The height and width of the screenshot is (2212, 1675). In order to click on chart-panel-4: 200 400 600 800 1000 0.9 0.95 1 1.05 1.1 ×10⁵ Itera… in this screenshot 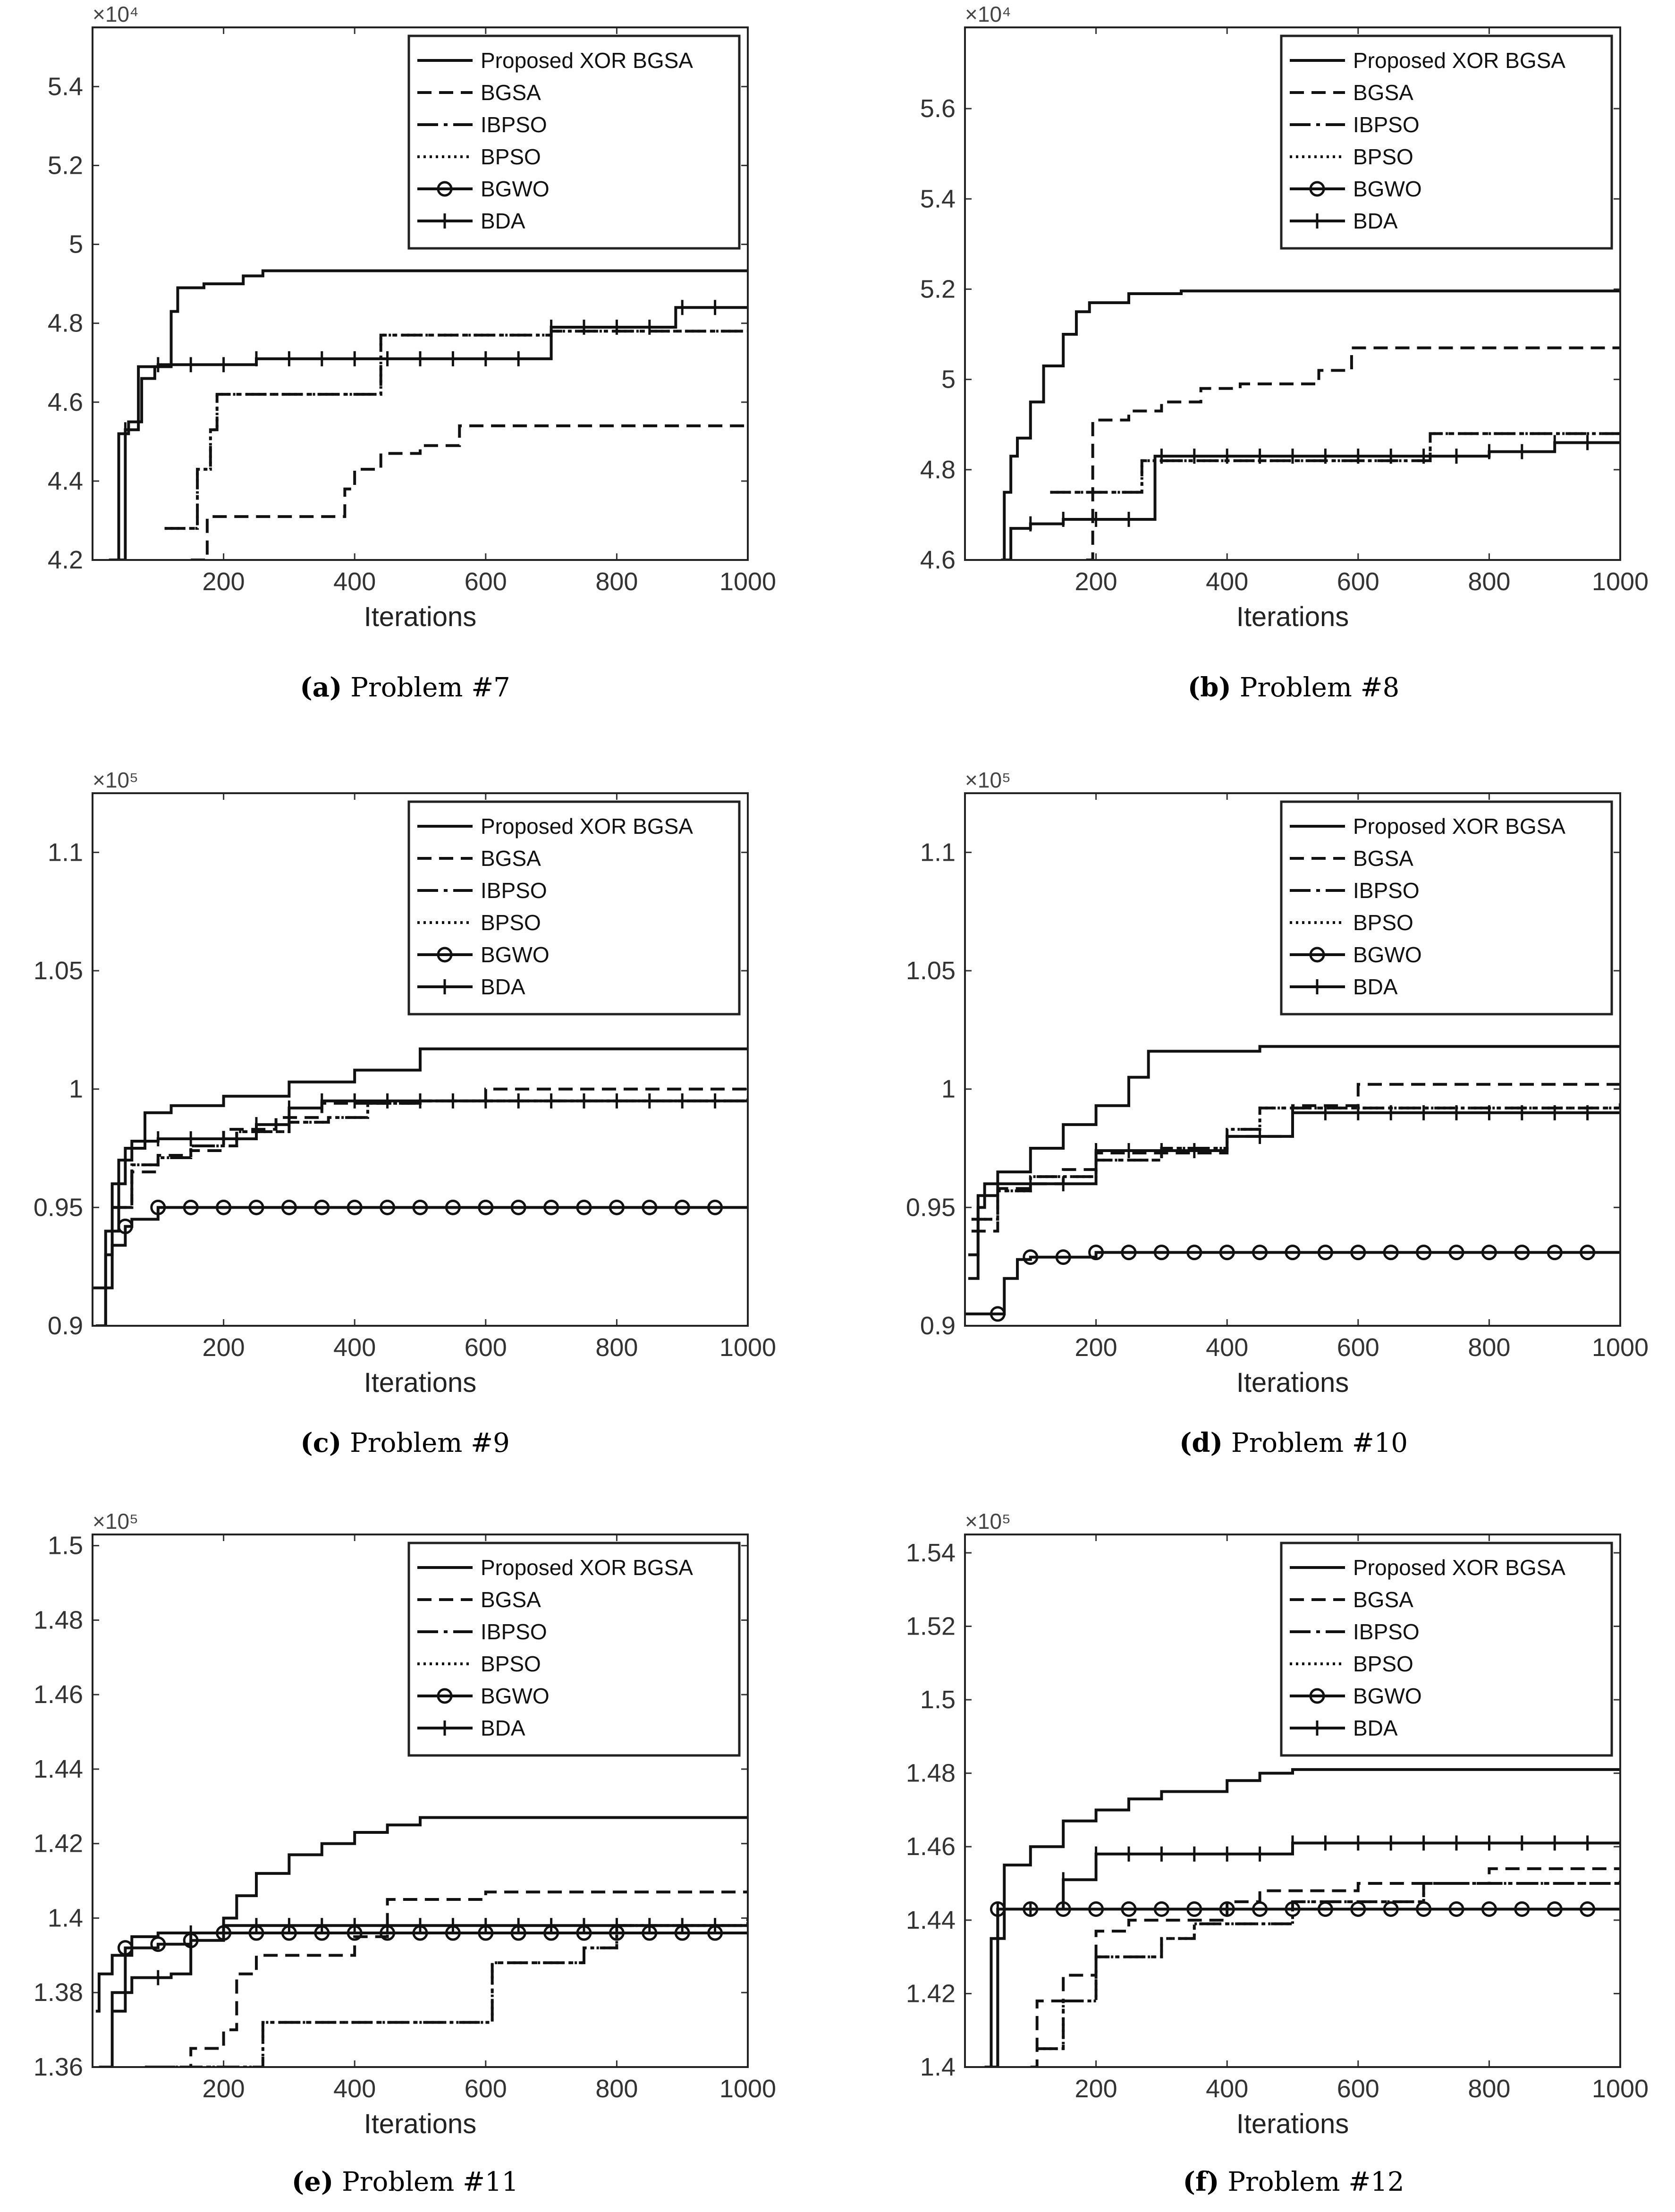, I will do `click(1277, 1113)`.